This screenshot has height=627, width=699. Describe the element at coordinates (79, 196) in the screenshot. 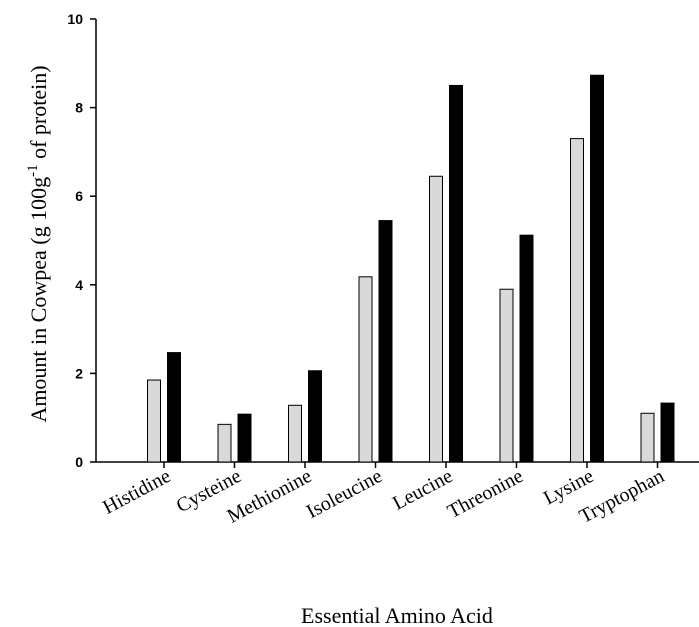

I see `y-tick-label: 6` at that location.